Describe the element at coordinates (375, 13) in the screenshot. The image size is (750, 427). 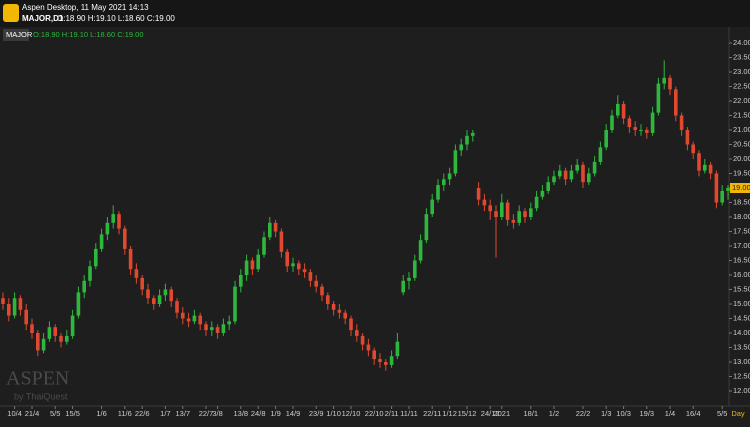
I see `title-bar` at that location.